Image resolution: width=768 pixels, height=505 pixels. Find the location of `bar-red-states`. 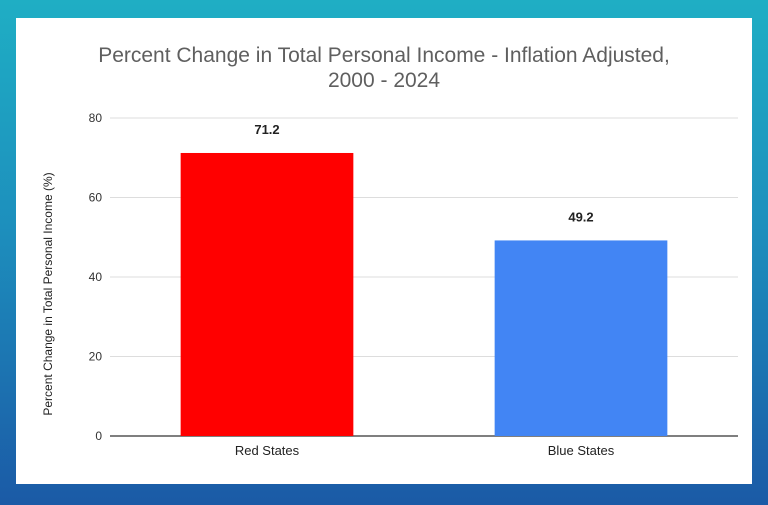

bar-red-states is located at coordinates (267, 294).